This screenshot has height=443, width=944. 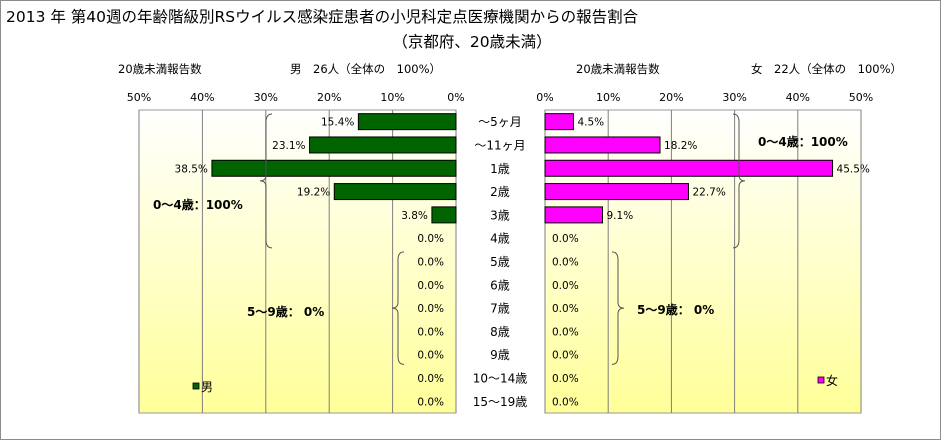 What do you see at coordinates (798, 97) in the screenshot?
I see `female-x-tick-label: 40%` at bounding box center [798, 97].